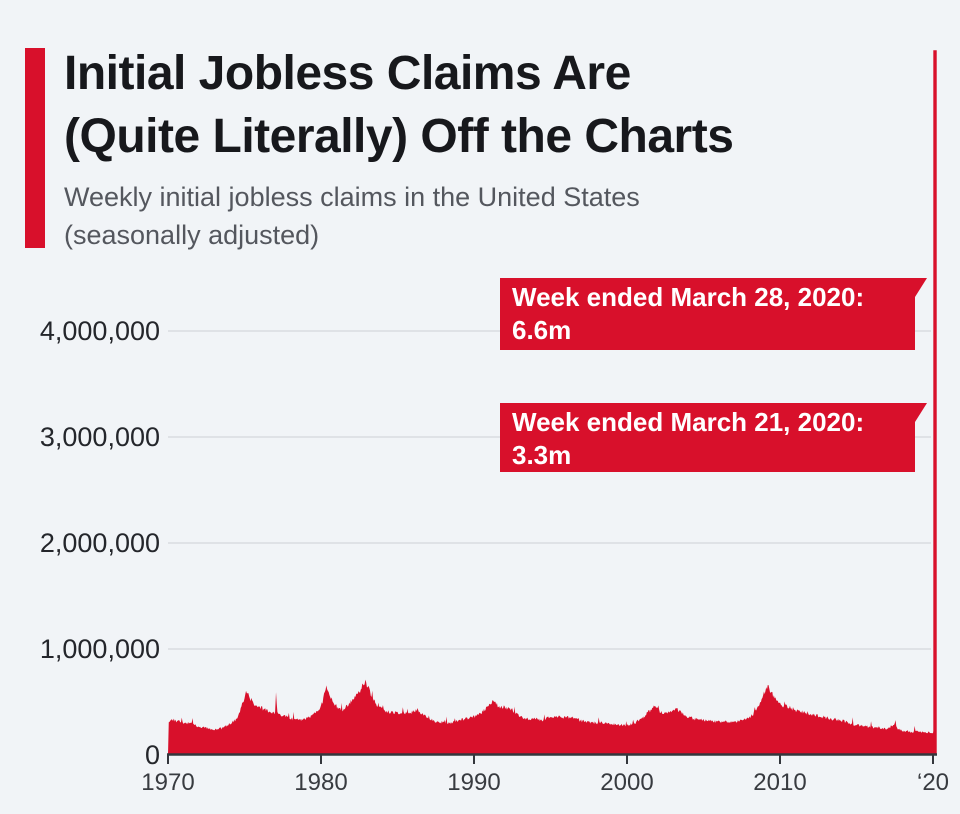 The height and width of the screenshot is (814, 960). What do you see at coordinates (713, 314) in the screenshot?
I see `annotation-week-ended-march-28: Week ended March 28, 2020: 6.6m` at bounding box center [713, 314].